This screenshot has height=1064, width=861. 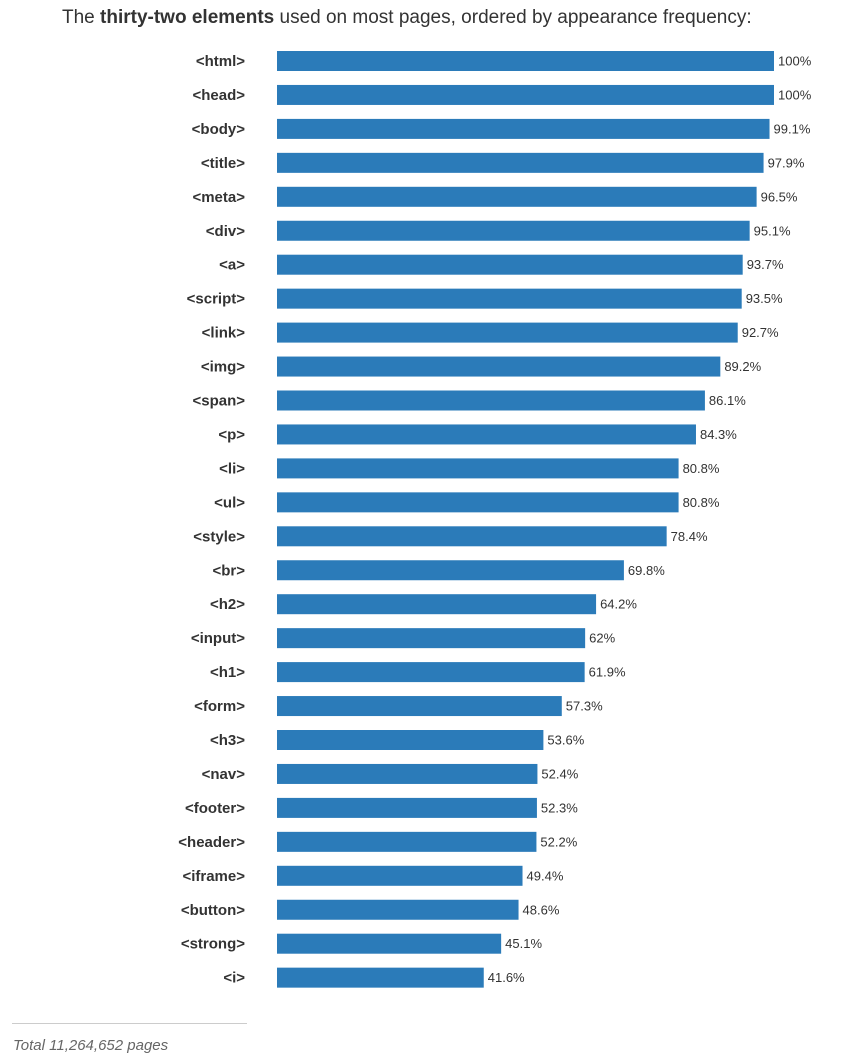 What do you see at coordinates (486, 434) in the screenshot?
I see `bar-p` at bounding box center [486, 434].